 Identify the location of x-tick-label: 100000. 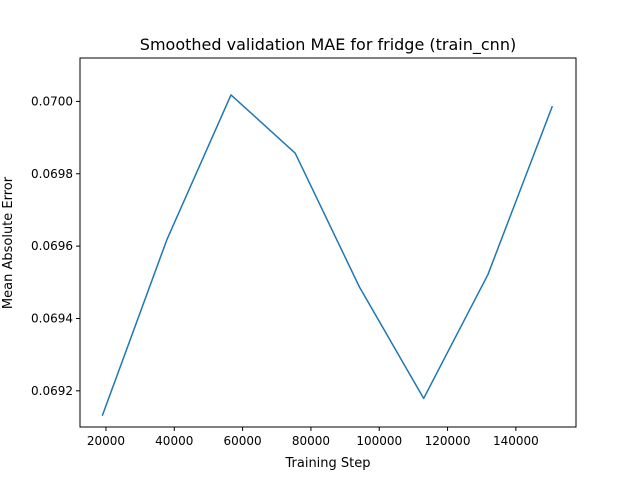
(379, 441).